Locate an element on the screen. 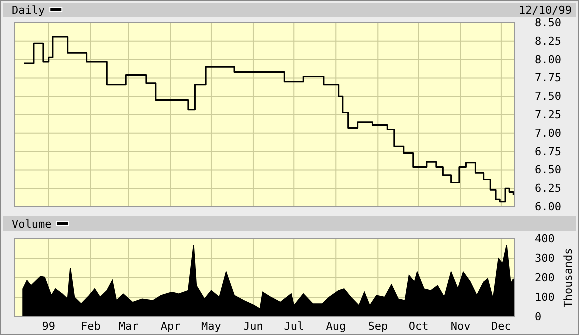 This screenshot has height=335, width=579. y-tick-label: 7.50 is located at coordinates (548, 97).